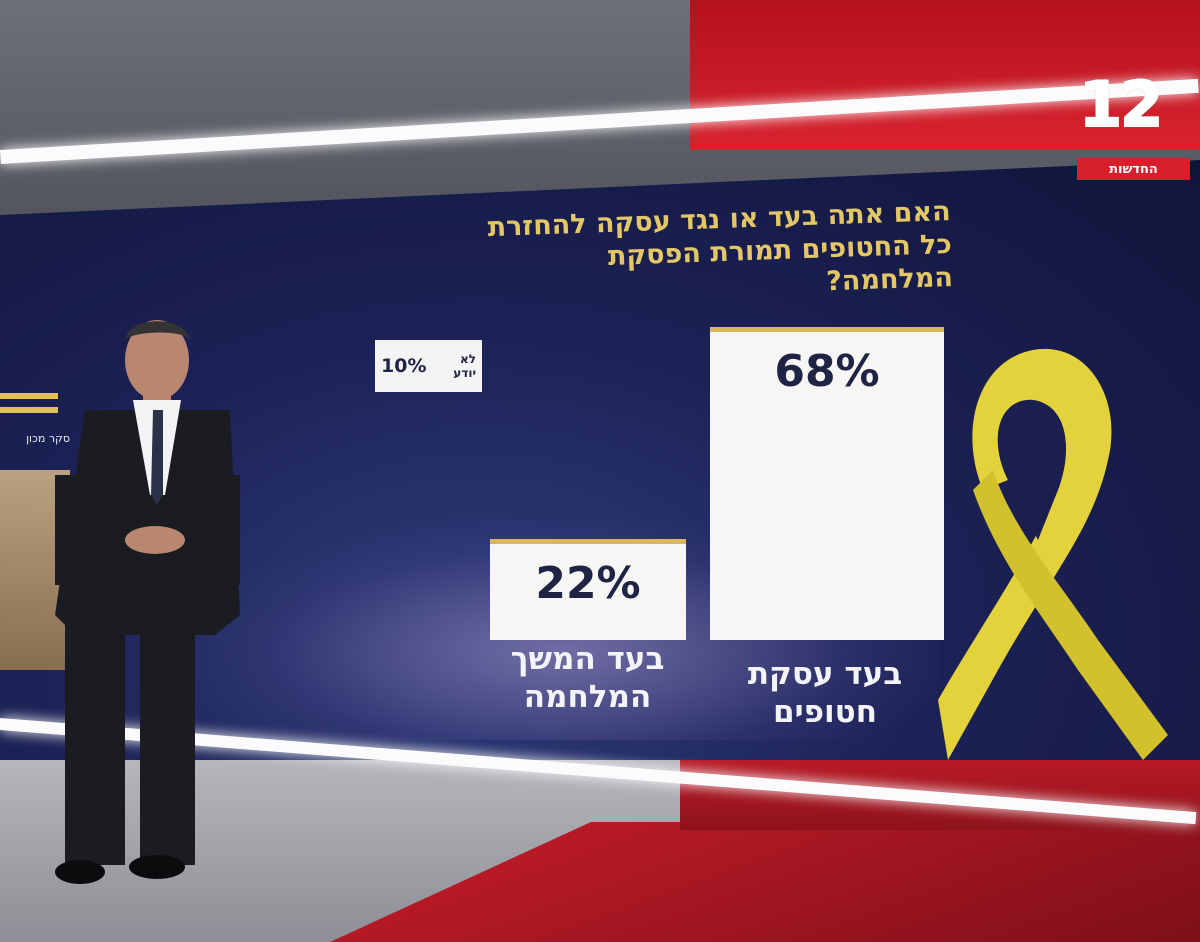  What do you see at coordinates (827, 483) in the screenshot?
I see `bar-deal: 68%` at bounding box center [827, 483].